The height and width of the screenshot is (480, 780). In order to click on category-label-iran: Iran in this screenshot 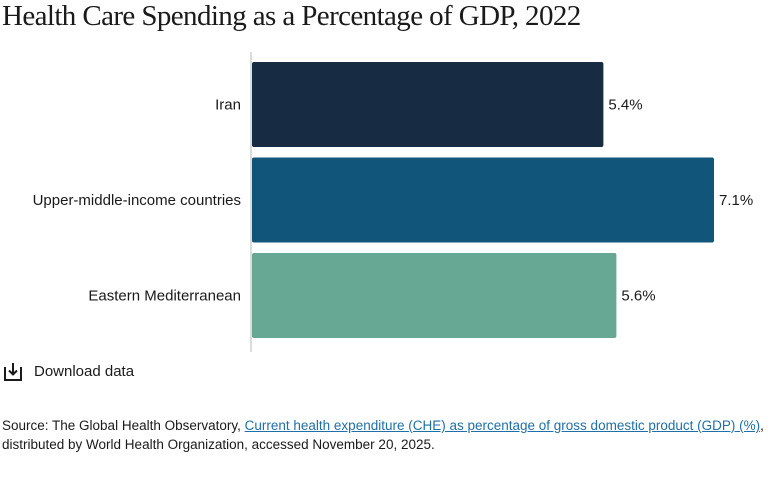, I will do `click(228, 105)`.